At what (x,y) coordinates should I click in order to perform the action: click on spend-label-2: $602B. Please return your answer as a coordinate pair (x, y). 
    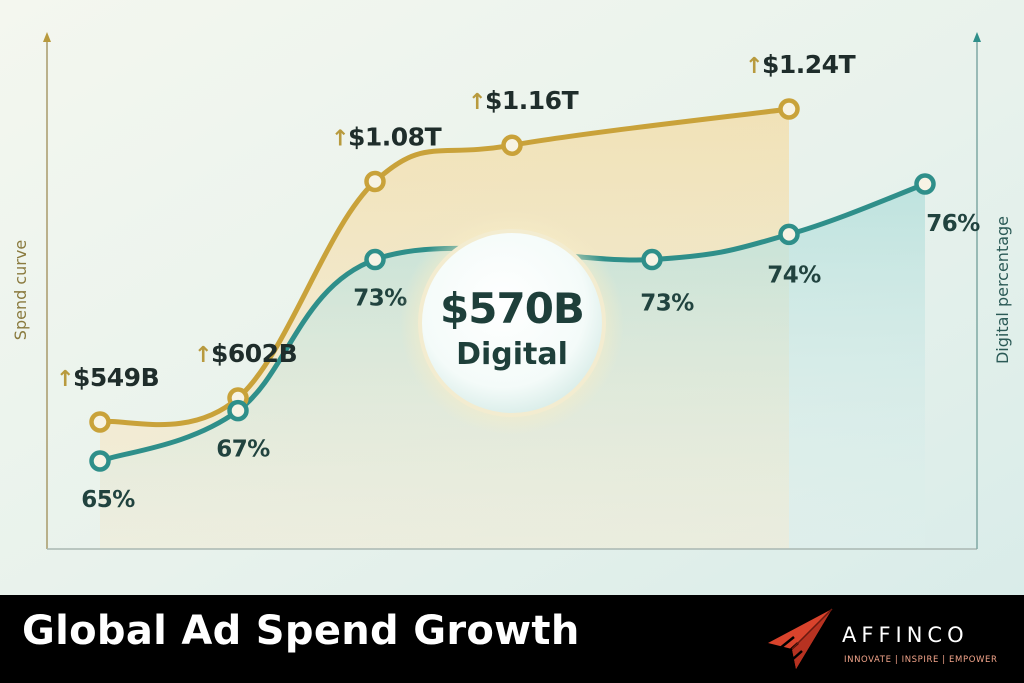
    Looking at the image, I should click on (254, 353).